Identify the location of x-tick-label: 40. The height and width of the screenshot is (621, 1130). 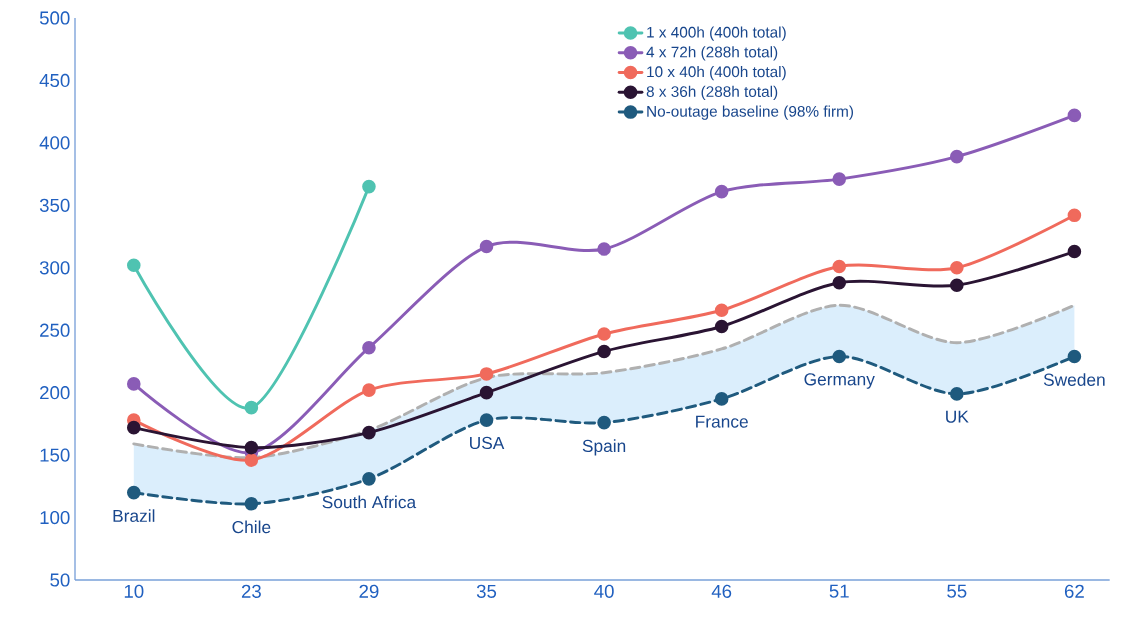
(604, 591).